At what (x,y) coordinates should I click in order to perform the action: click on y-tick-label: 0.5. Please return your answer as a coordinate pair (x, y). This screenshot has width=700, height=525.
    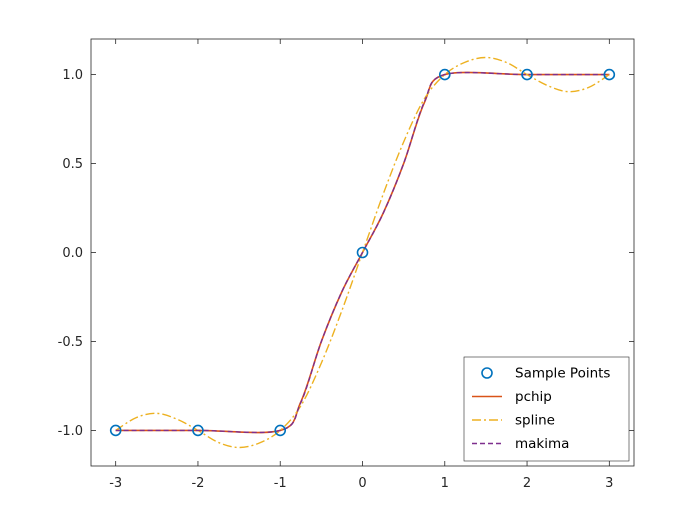
    Looking at the image, I should click on (72, 164).